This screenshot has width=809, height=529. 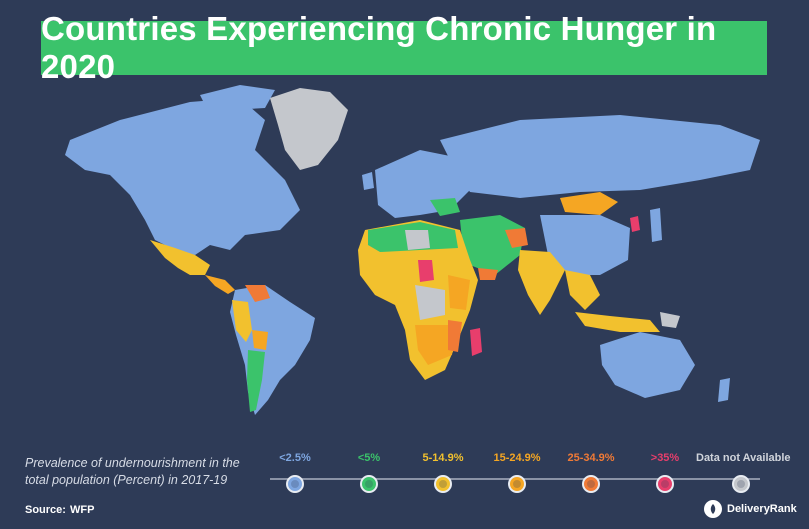 What do you see at coordinates (743, 472) in the screenshot?
I see `legend-item: Data not Available` at bounding box center [743, 472].